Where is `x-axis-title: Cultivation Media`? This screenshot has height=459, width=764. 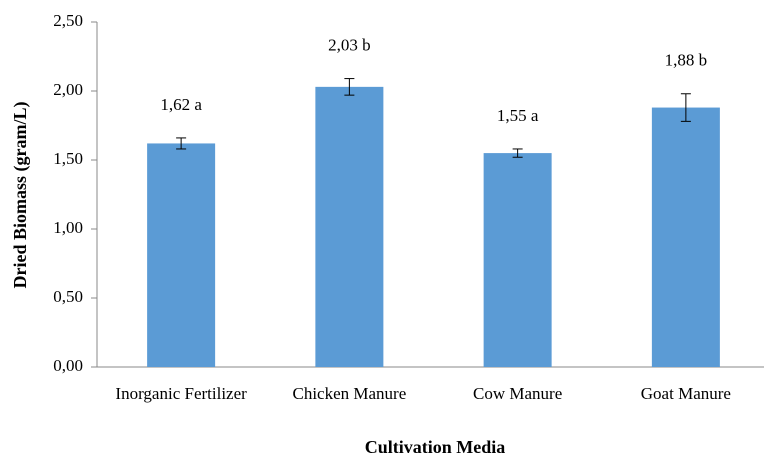
x-axis-title: Cultivation Media is located at coordinates (435, 447).